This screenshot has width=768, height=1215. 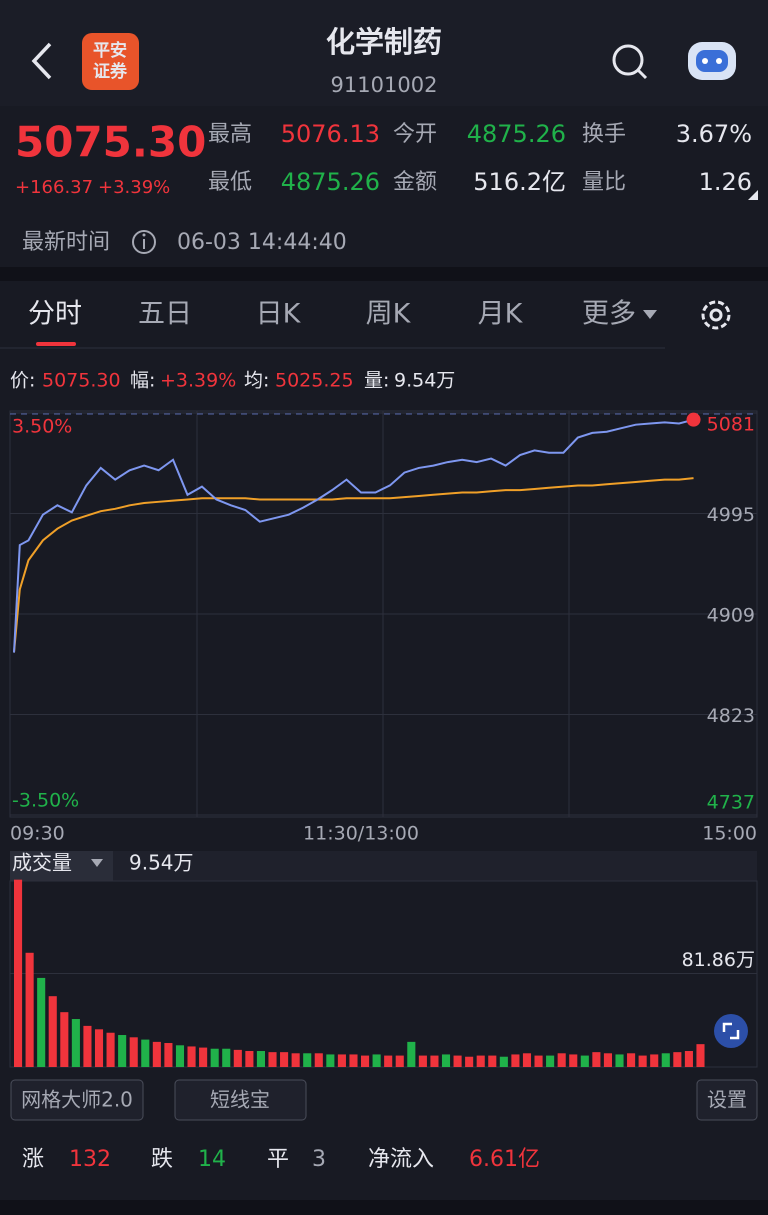 What do you see at coordinates (314, 381) in the screenshot?
I see `summary-value: 5025.25` at bounding box center [314, 381].